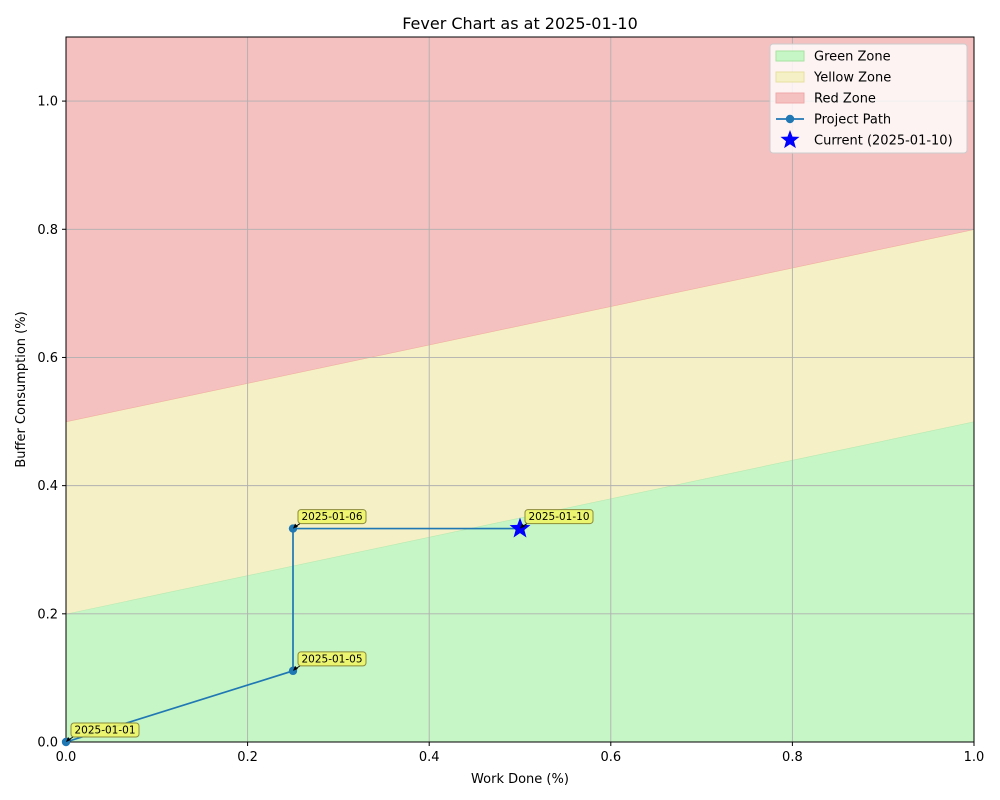 This screenshot has width=1000, height=800. I want to click on annotation-label: 2025-01-10, so click(558, 517).